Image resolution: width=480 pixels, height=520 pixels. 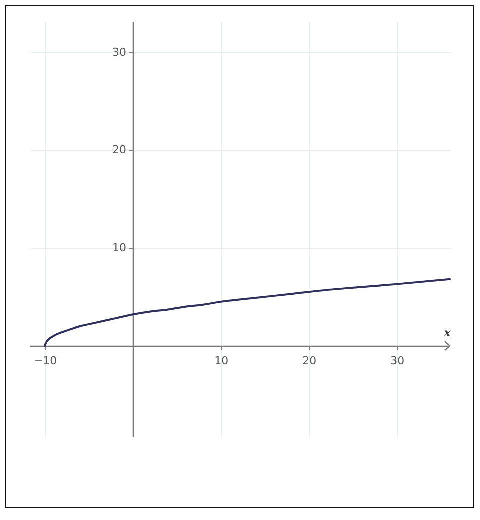 I want to click on y-tick-label: 20, so click(x=119, y=150).